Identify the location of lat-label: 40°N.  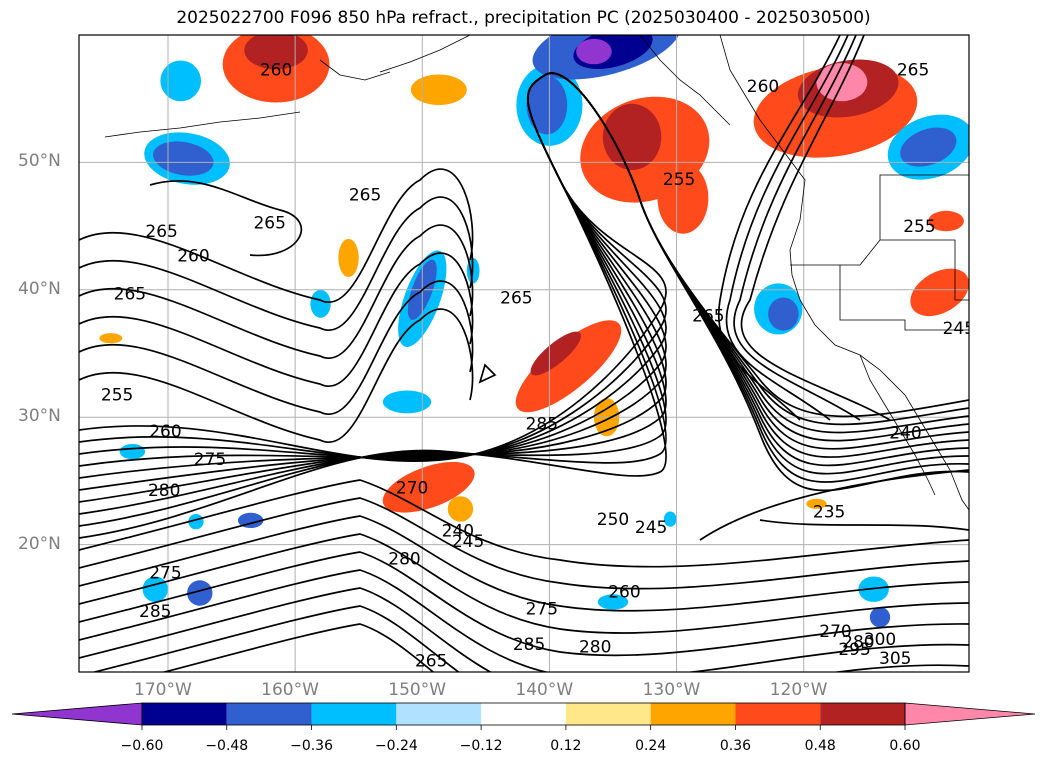
(39, 288).